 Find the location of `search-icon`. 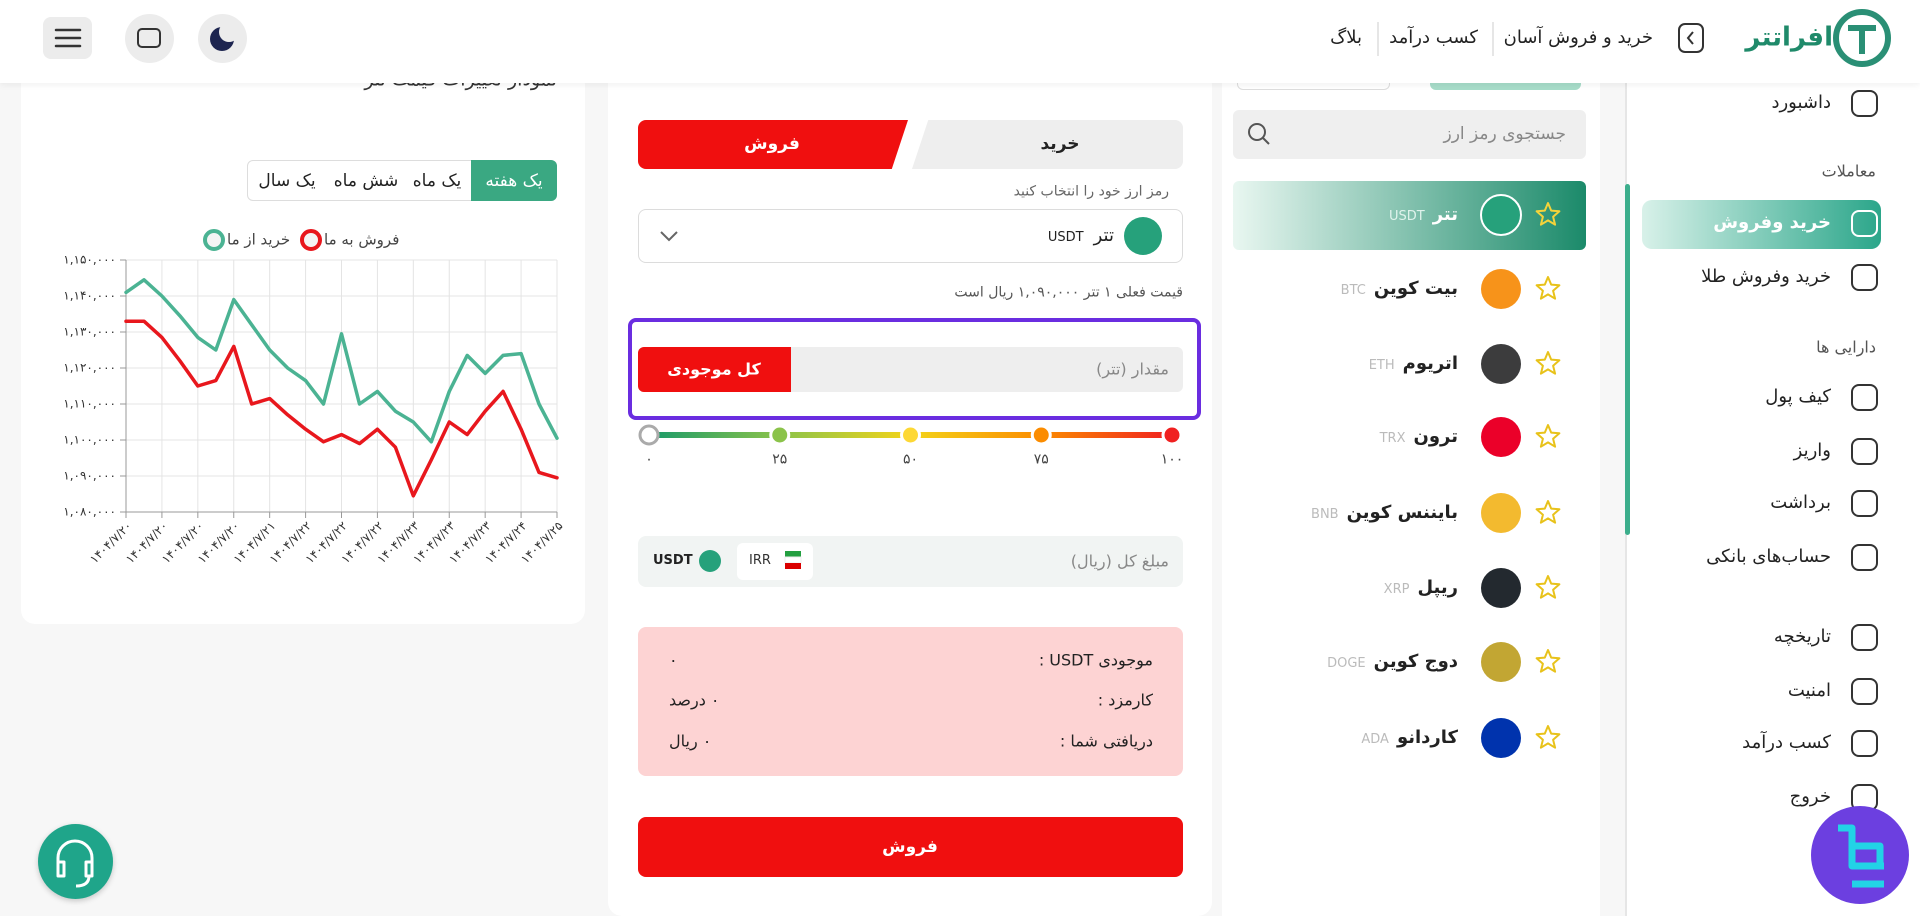

search-icon is located at coordinates (1266, 141).